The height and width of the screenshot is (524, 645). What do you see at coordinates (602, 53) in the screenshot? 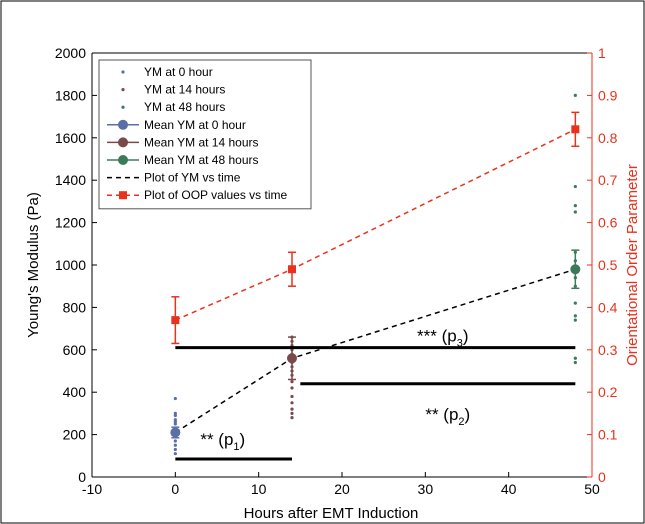
I see `y2-tick-label: 1` at bounding box center [602, 53].